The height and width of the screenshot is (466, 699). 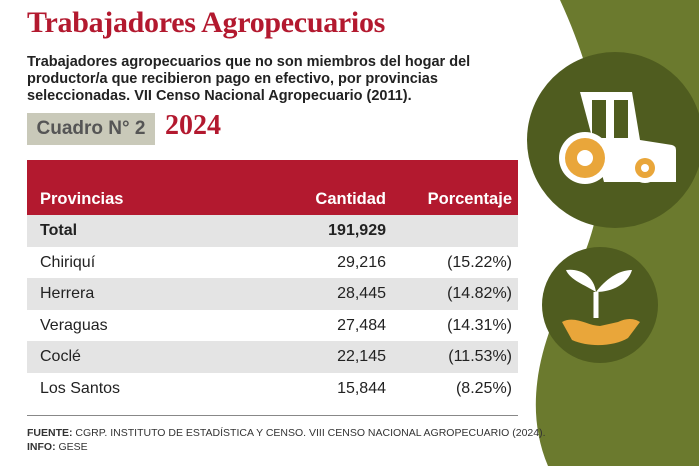 What do you see at coordinates (469, 199) in the screenshot?
I see `header-porcentaje: Porcentaje` at bounding box center [469, 199].